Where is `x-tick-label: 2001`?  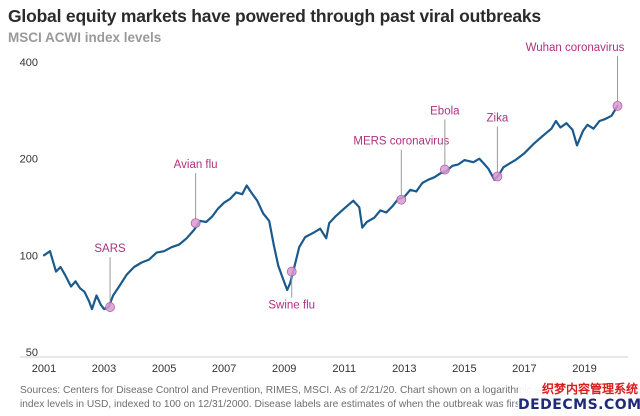
x-tick-label: 2001 is located at coordinates (44, 369).